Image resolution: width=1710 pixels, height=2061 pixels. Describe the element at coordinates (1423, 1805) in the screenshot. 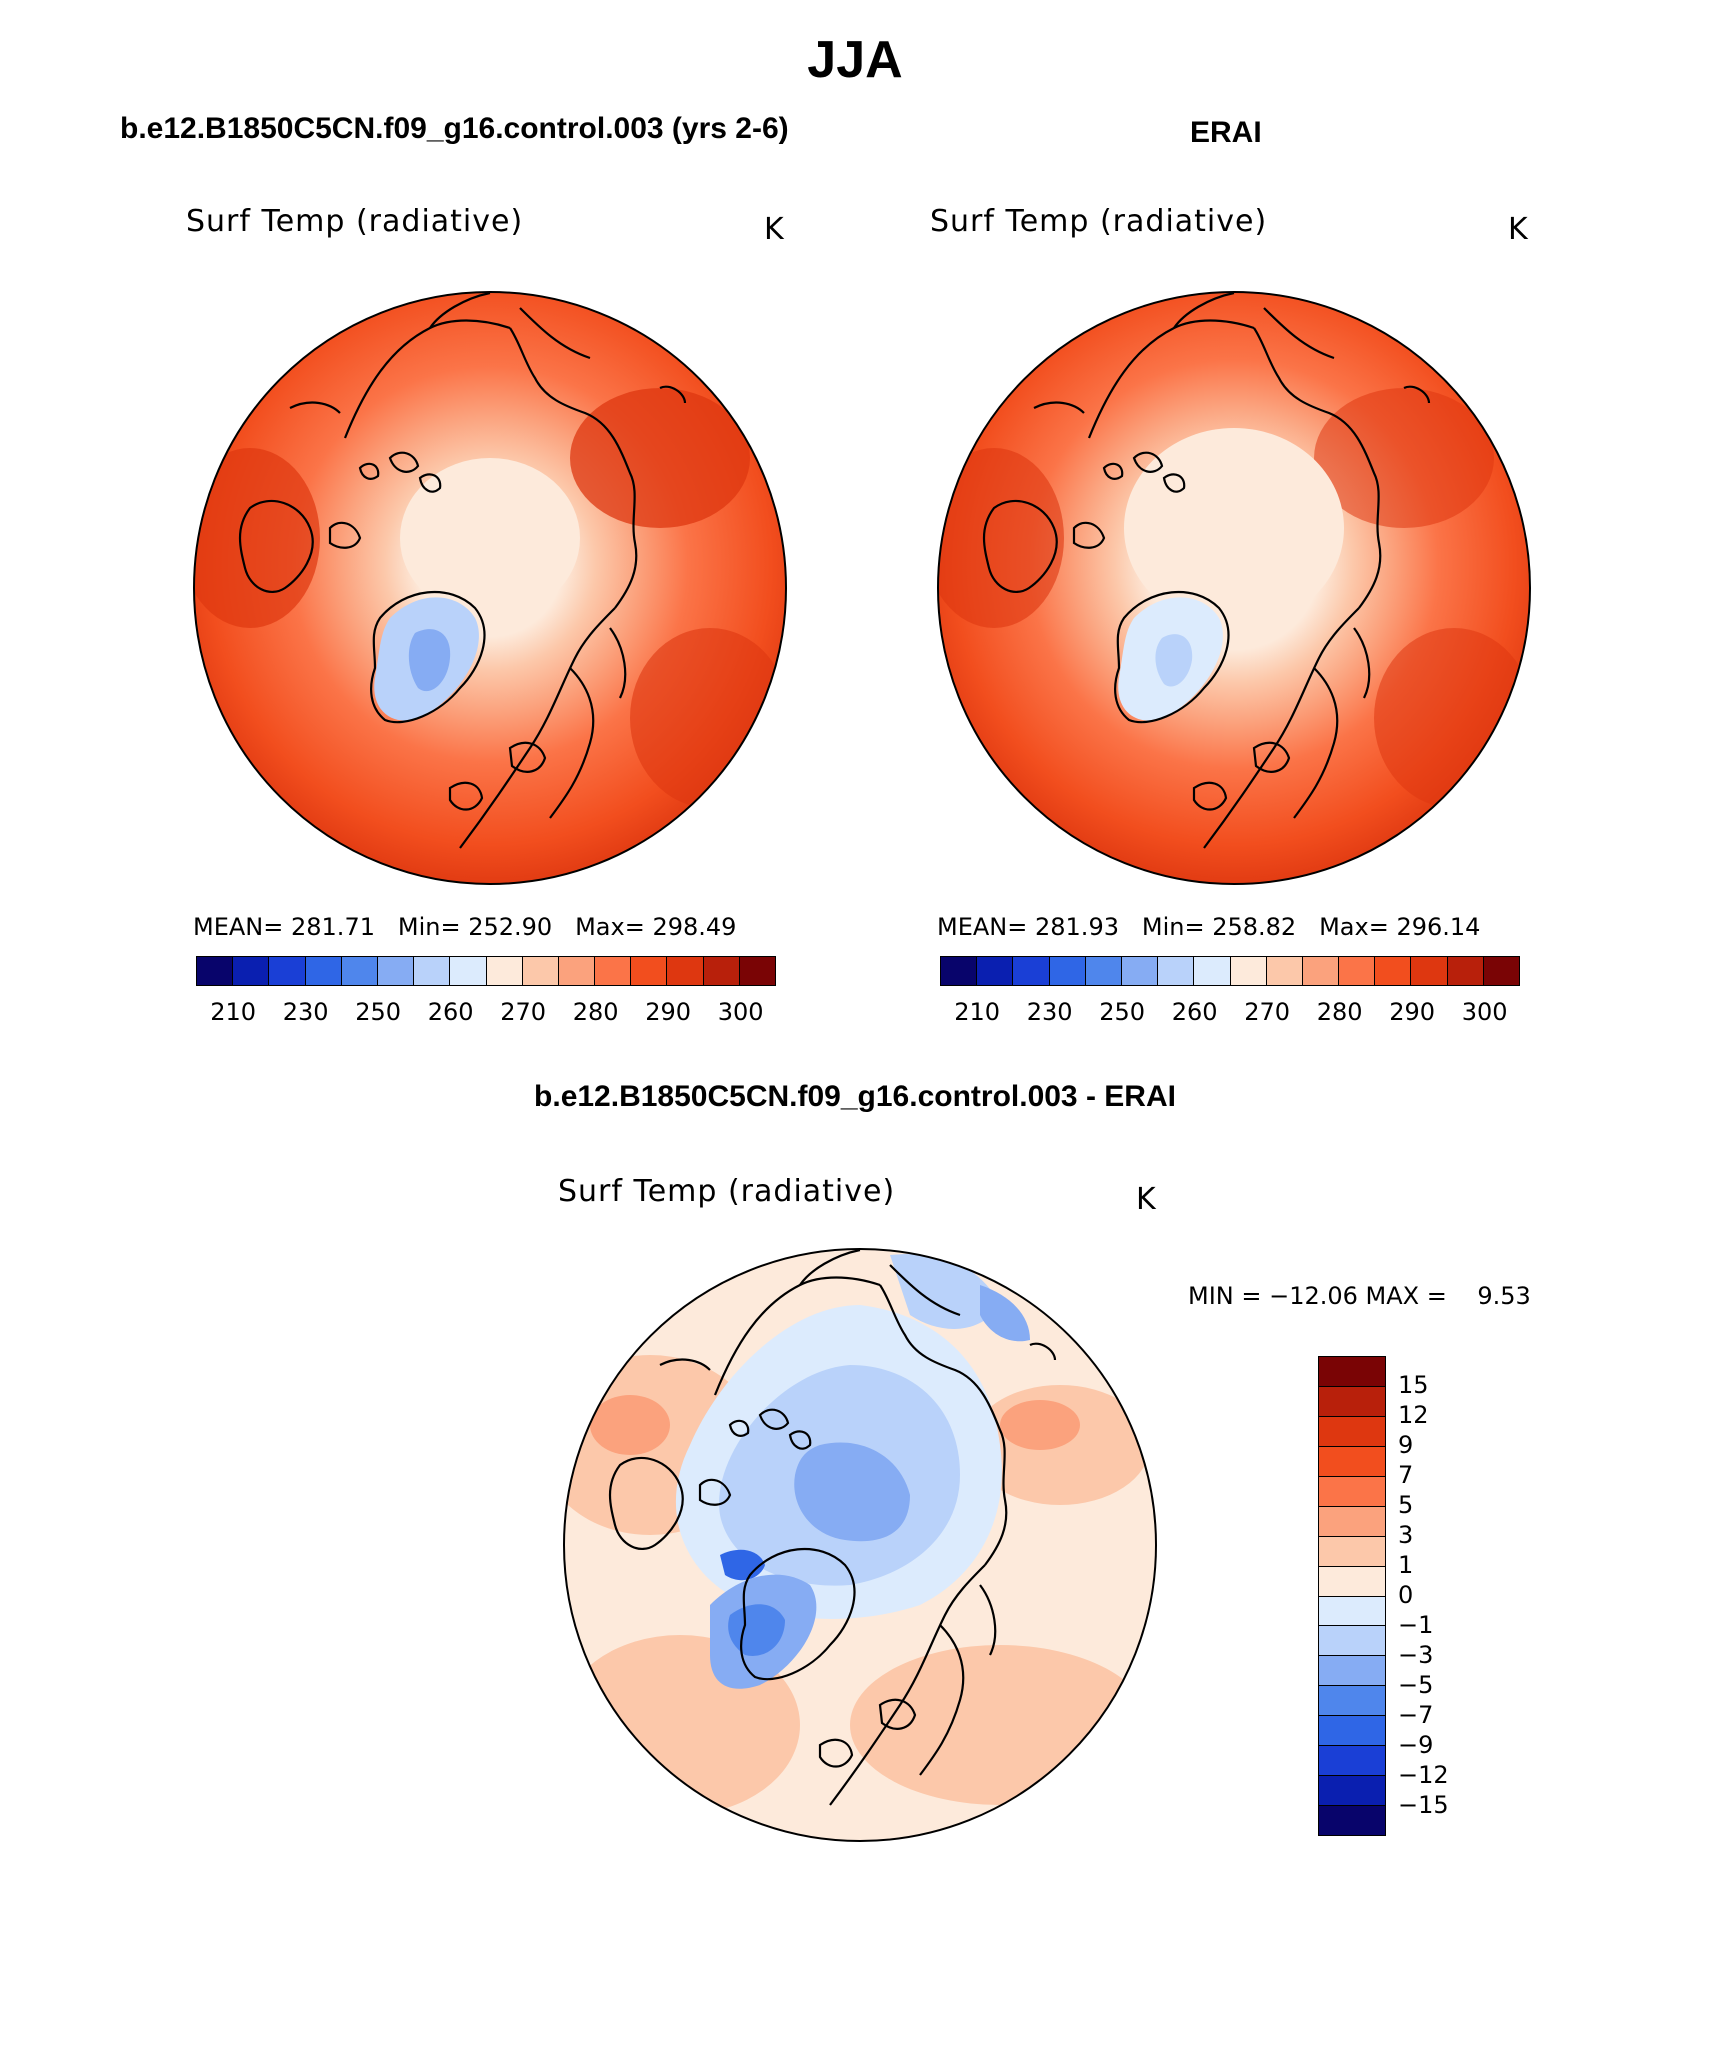

I see `colorbar-tick-label: −15` at that location.